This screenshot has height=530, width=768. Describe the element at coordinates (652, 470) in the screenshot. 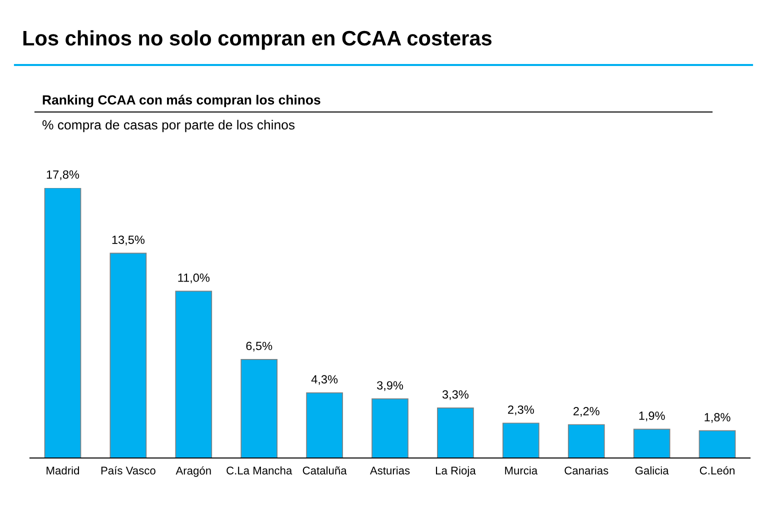

I see `x-tick-label: Galicia` at that location.